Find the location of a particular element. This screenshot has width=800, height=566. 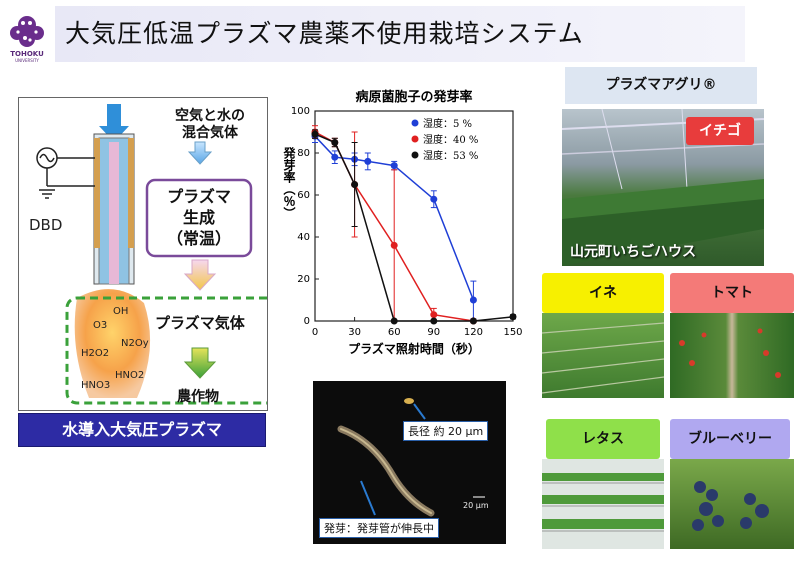

plasma-generation-label: プラズマ 生成 （常温） is located at coordinates (198, 217).